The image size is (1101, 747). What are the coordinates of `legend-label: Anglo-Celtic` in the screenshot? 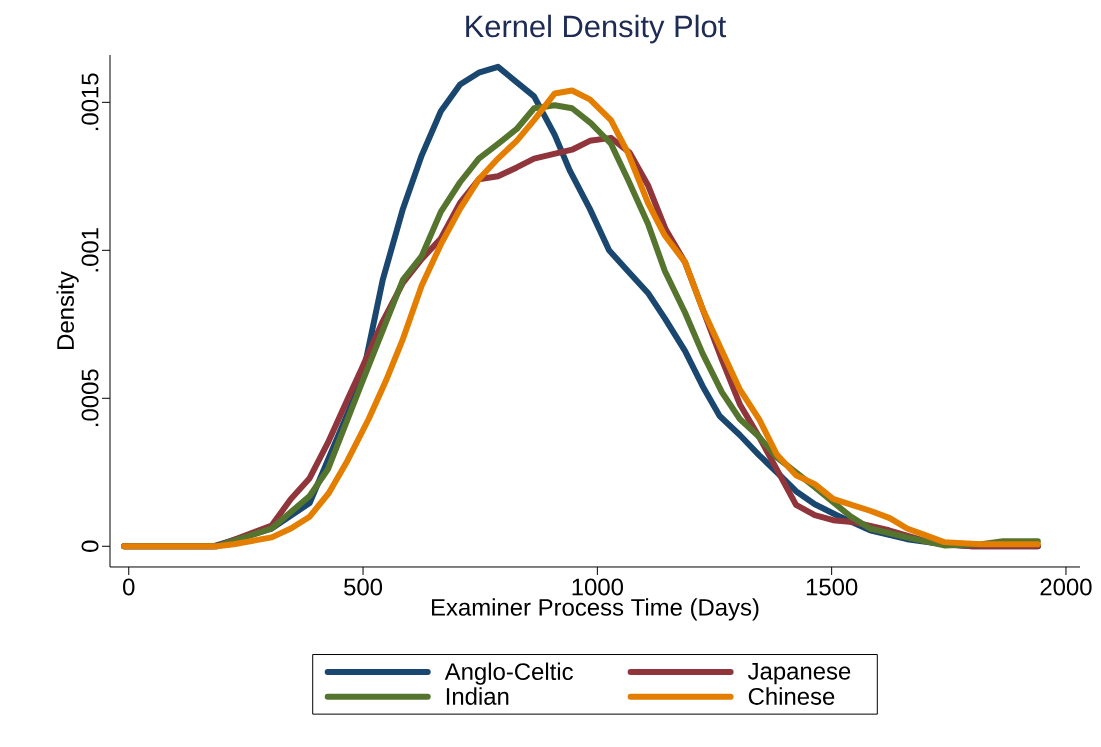 It's located at (508, 673).